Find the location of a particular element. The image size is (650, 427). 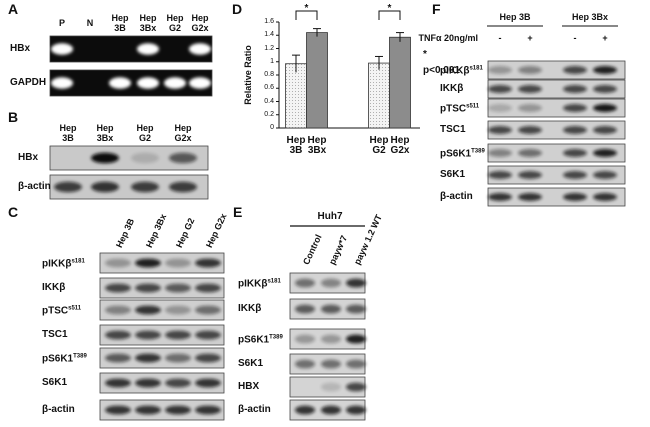

protein-name: pTSC is located at coordinates (55, 311).